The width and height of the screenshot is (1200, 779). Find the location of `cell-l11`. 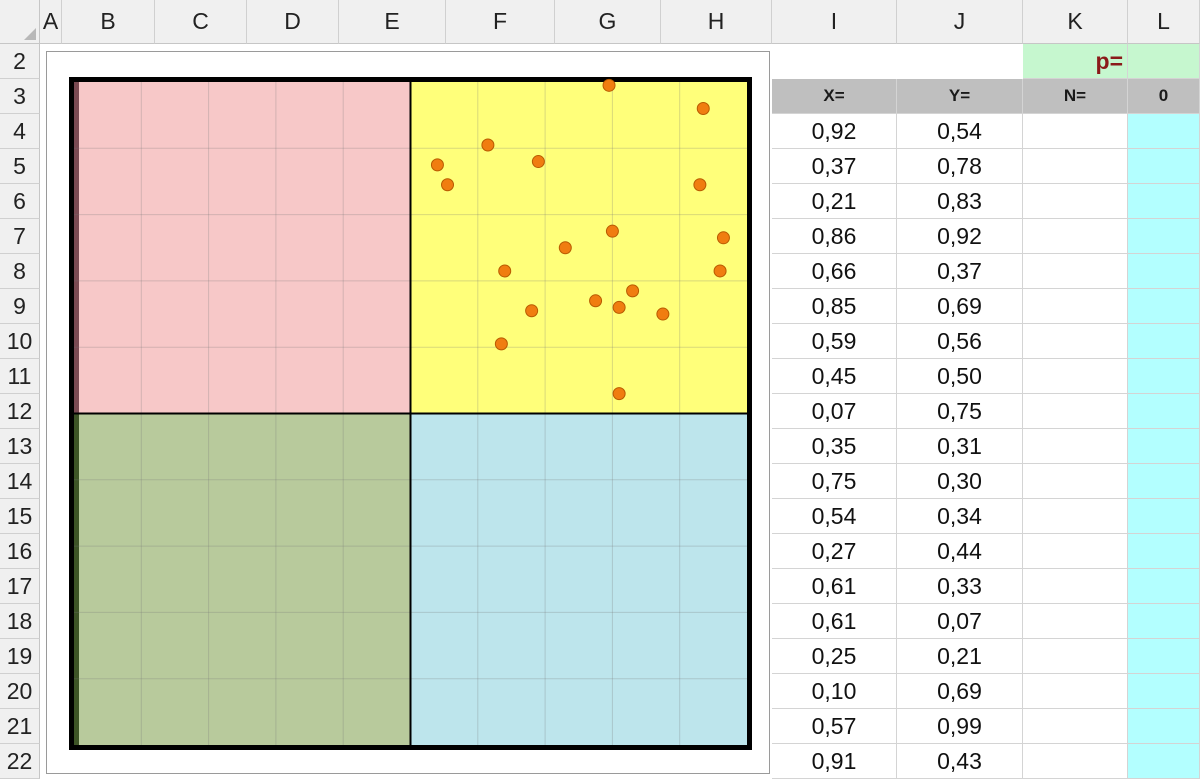

cell-l11 is located at coordinates (1164, 376).